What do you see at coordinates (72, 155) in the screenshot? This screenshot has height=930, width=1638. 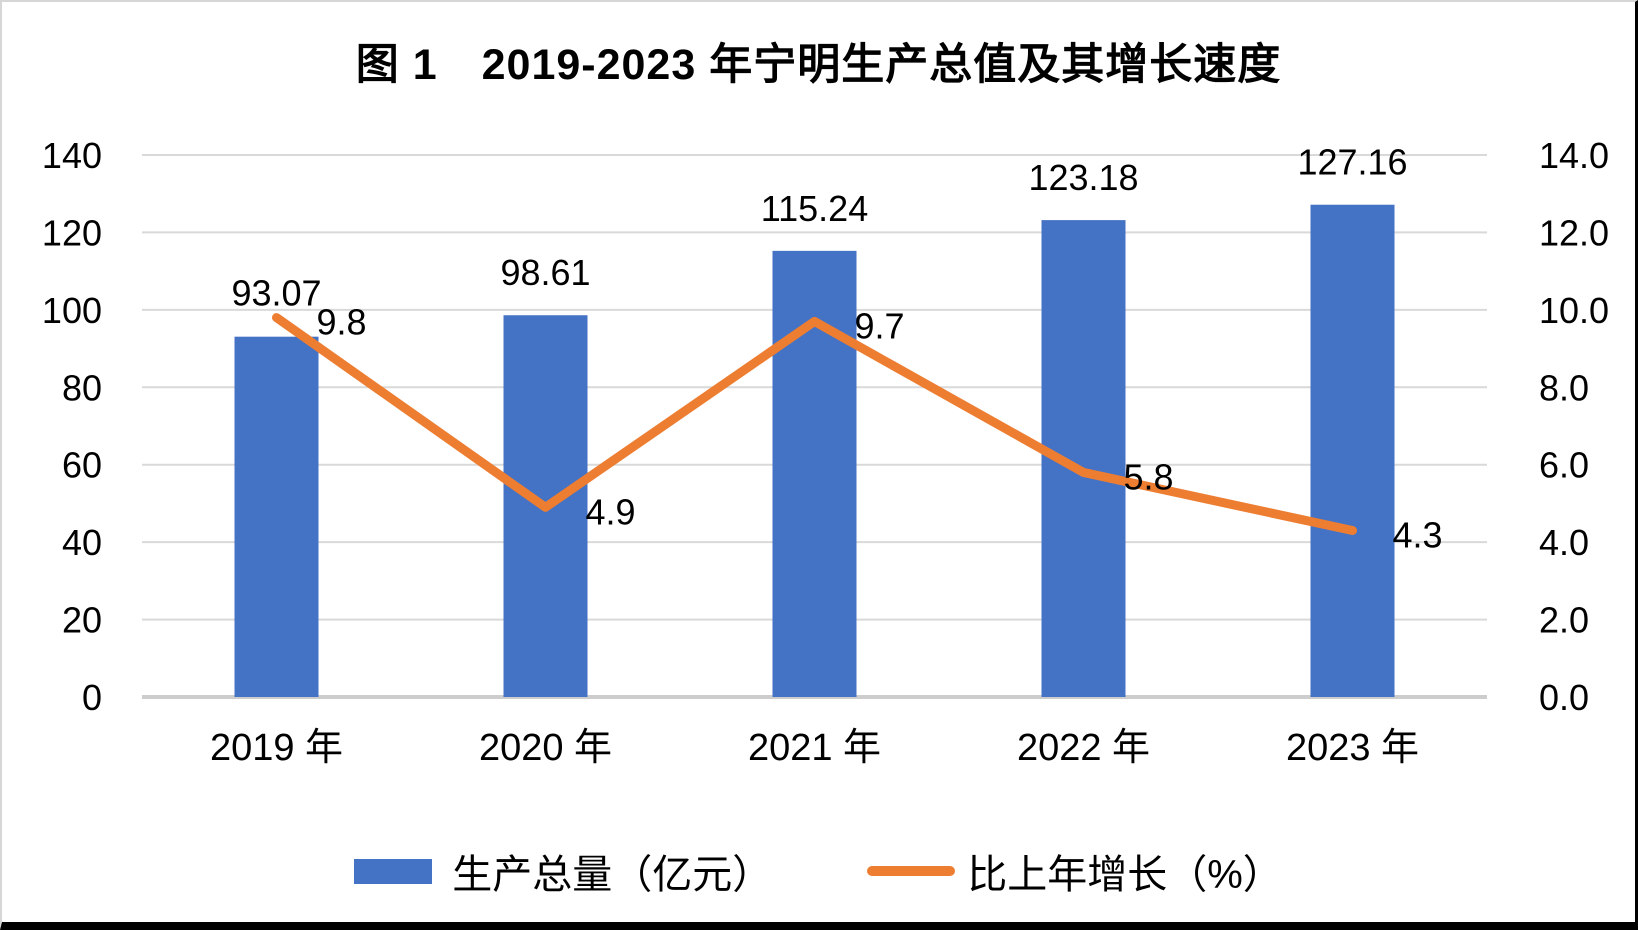 I see `left-axis-tick: 140` at bounding box center [72, 155].